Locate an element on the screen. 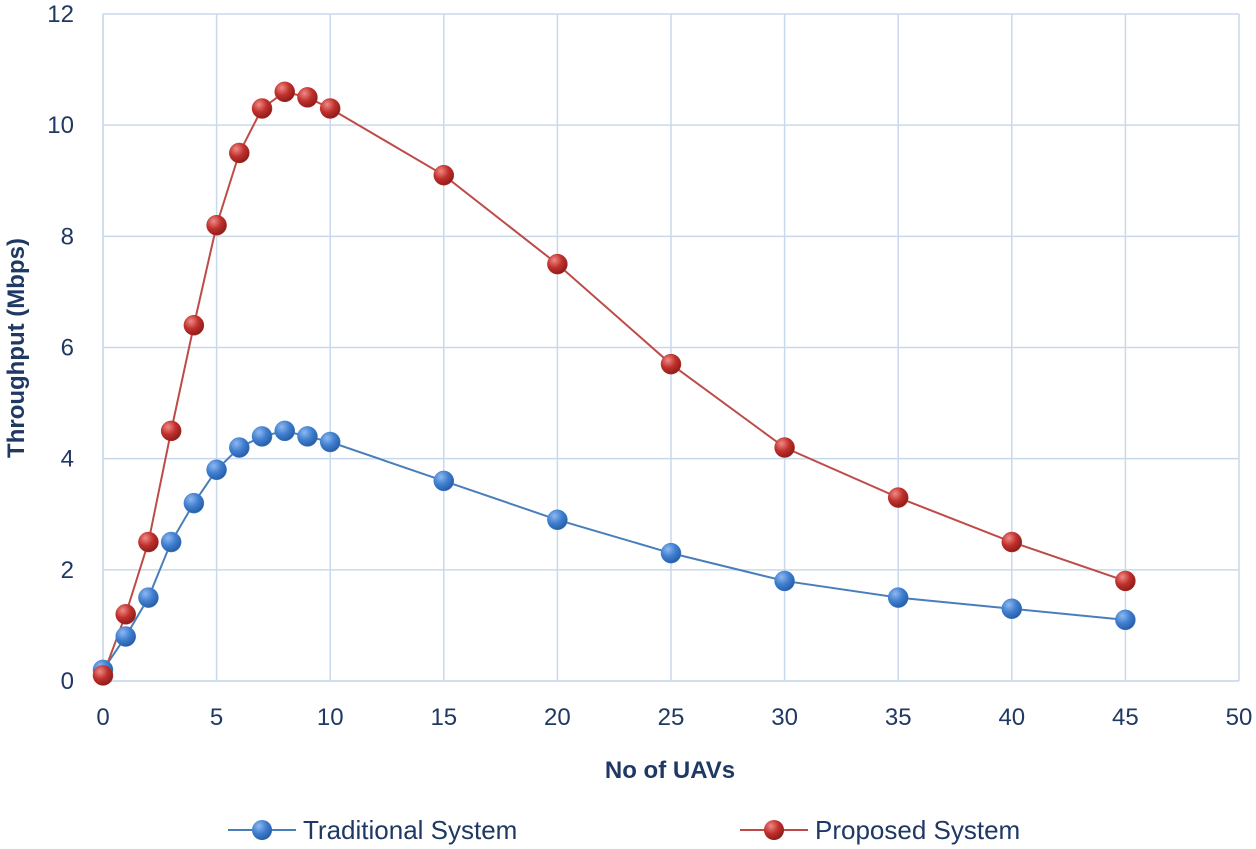 Image resolution: width=1256 pixels, height=849 pixels. y-tick-label: 12 is located at coordinates (60, 14).